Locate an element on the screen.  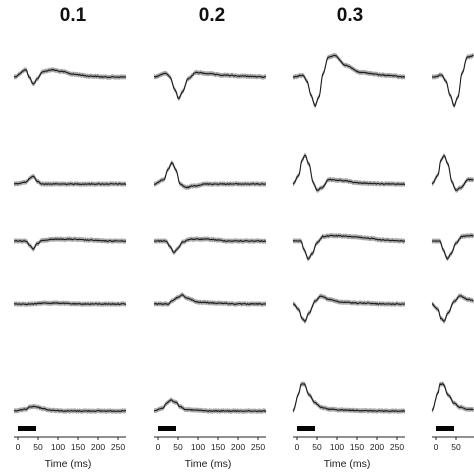
panel-title-3: 0.3 is located at coordinates (350, 15).